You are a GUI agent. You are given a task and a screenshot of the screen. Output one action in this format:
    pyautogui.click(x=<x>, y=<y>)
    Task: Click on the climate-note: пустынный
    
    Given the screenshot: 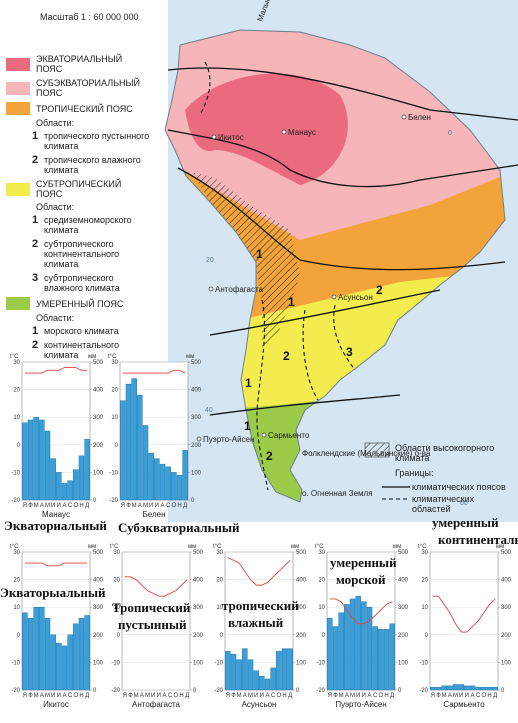 What is the action you would take?
    pyautogui.click(x=152, y=624)
    